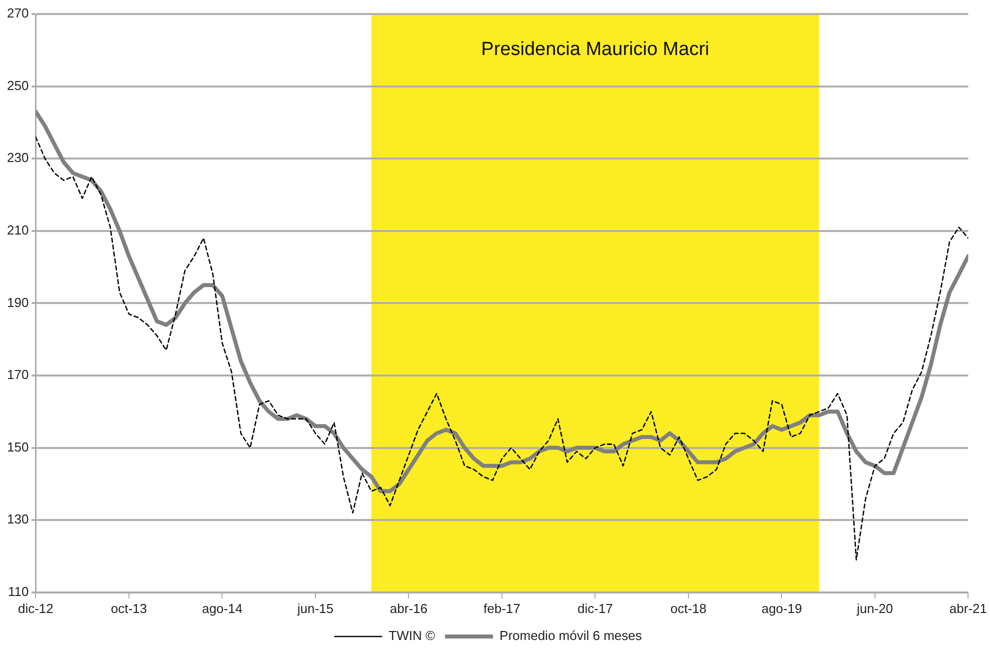  I want to click on x-tick-label: jun-20, so click(875, 608).